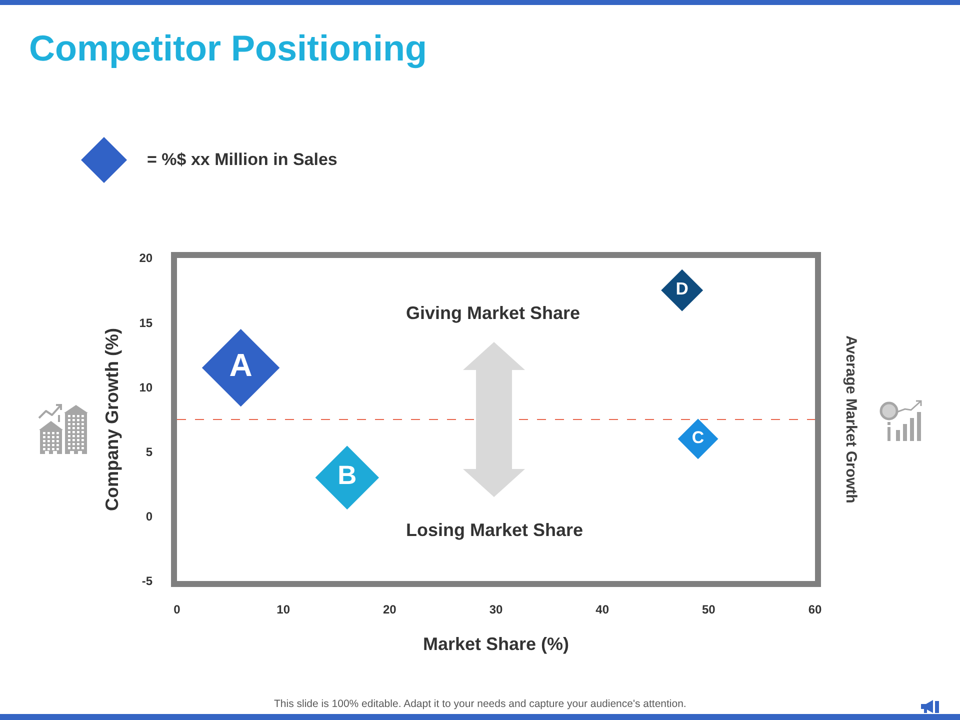  I want to click on x-tick-label: 40, so click(603, 609).